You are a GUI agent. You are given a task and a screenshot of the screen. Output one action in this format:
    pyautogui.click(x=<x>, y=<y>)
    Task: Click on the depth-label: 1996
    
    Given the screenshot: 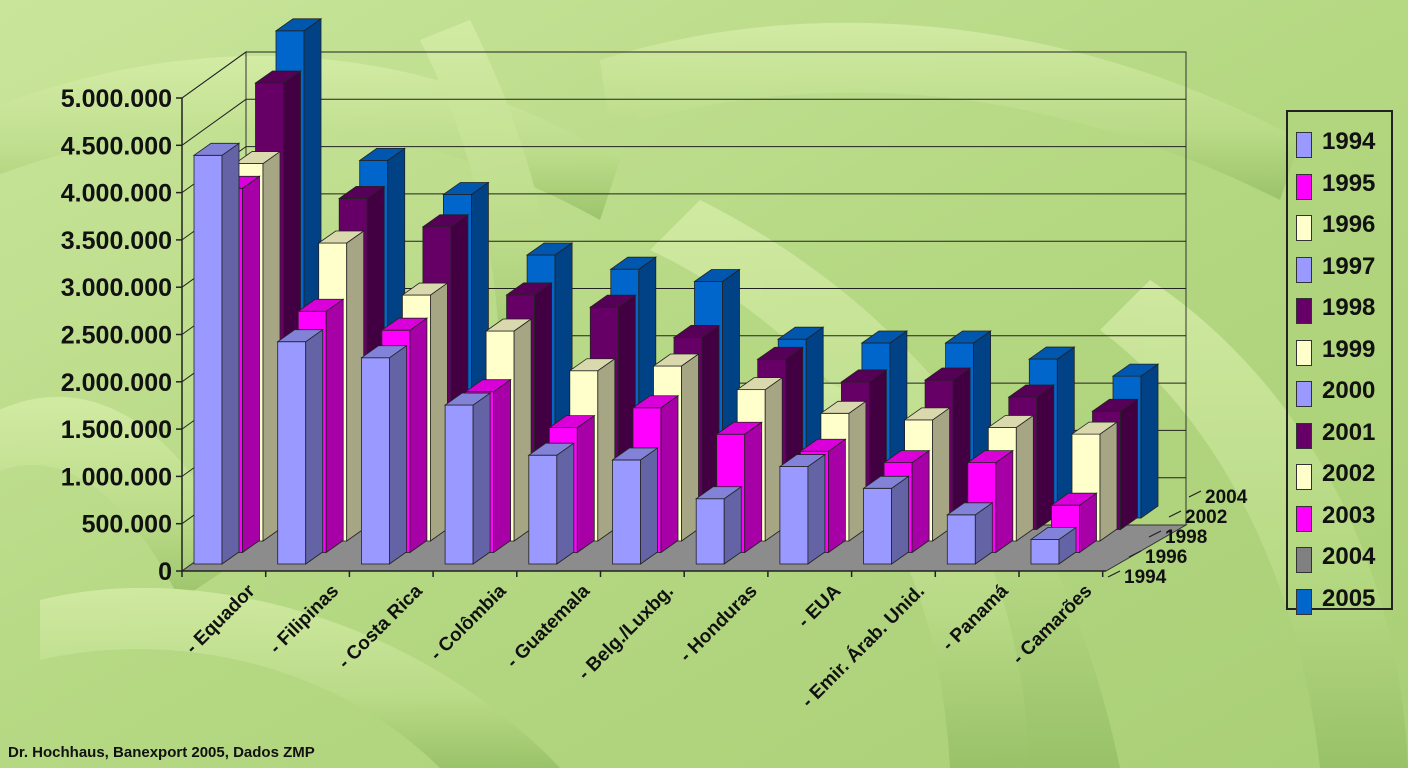 What is the action you would take?
    pyautogui.click(x=1166, y=557)
    